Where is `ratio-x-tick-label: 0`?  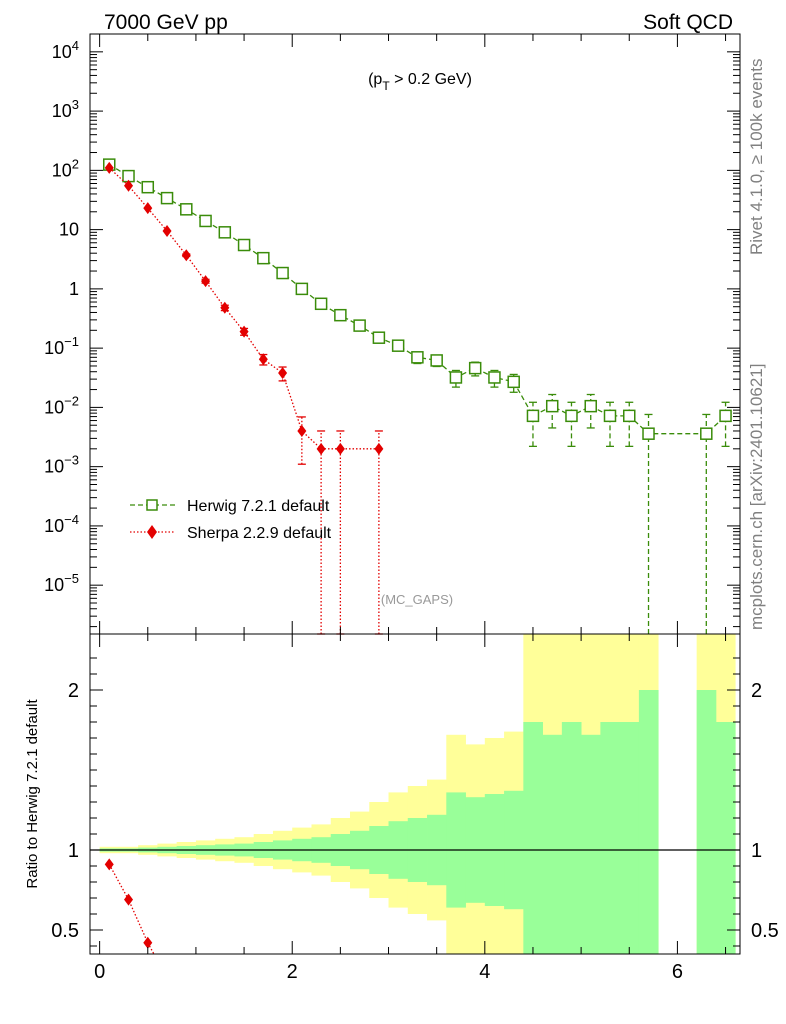 ratio-x-tick-label: 0 is located at coordinates (99, 972).